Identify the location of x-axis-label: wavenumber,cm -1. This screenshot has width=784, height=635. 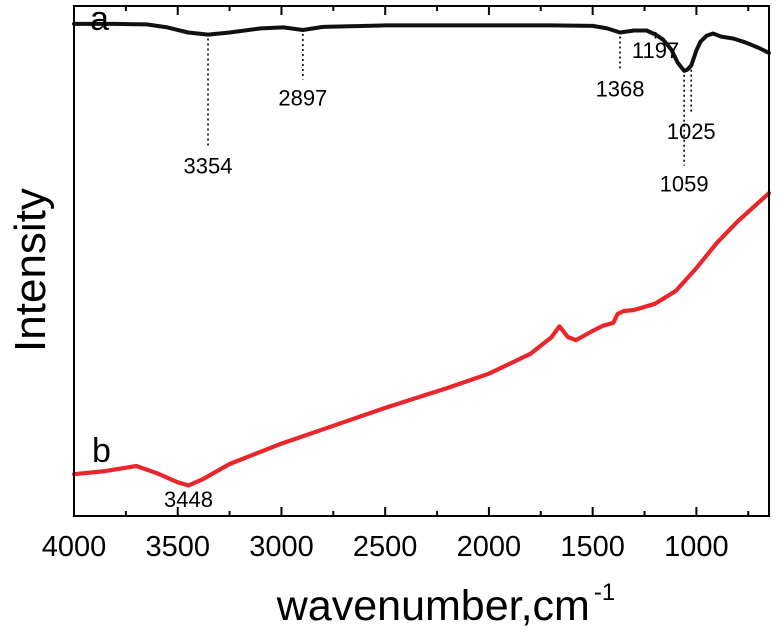
(445, 604).